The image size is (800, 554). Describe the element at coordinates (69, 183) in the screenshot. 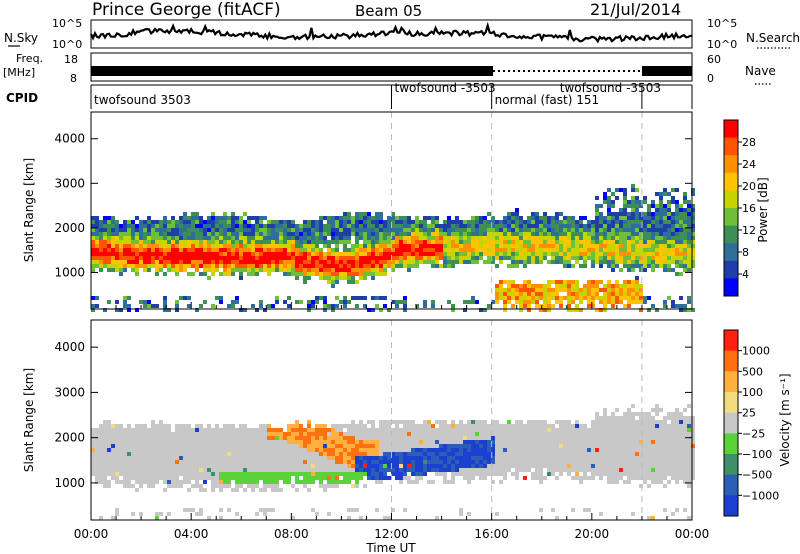

I see `power-ytick-label-2: 3000` at that location.